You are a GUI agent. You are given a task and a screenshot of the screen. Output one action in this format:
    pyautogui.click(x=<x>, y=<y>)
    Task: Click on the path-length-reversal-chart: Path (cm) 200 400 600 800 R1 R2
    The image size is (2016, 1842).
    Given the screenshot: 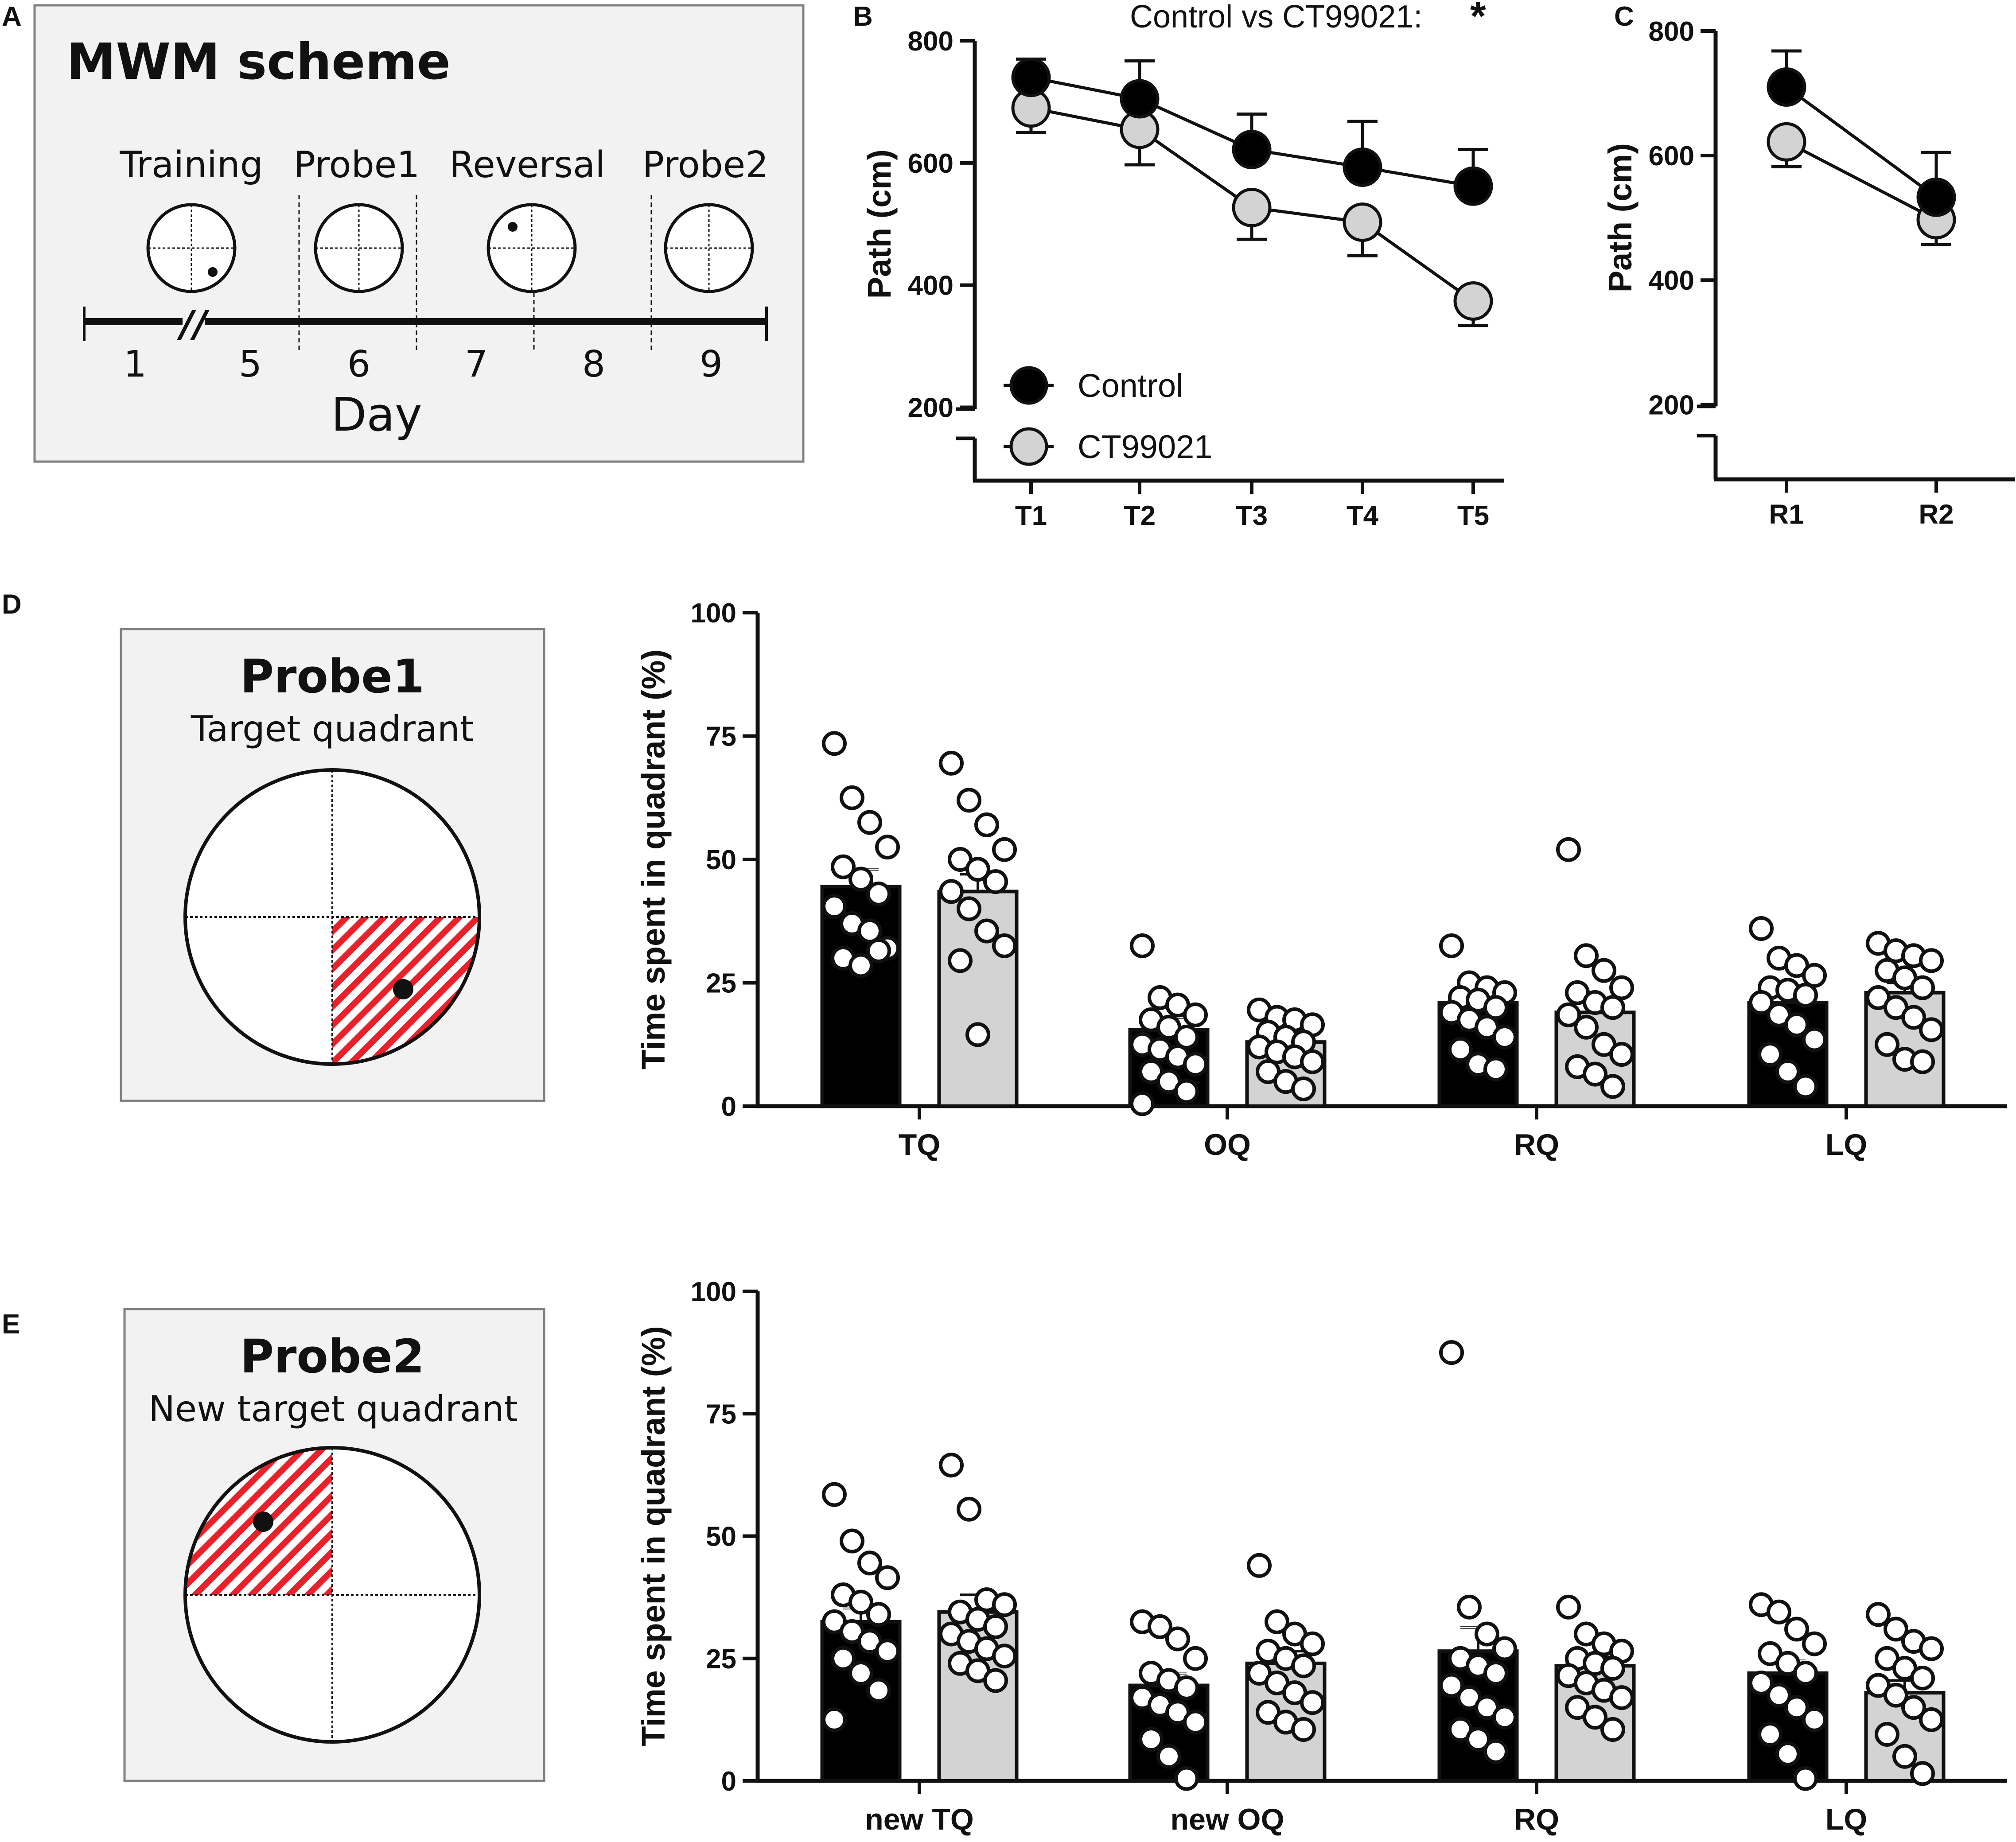 What is the action you would take?
    pyautogui.click(x=1809, y=273)
    